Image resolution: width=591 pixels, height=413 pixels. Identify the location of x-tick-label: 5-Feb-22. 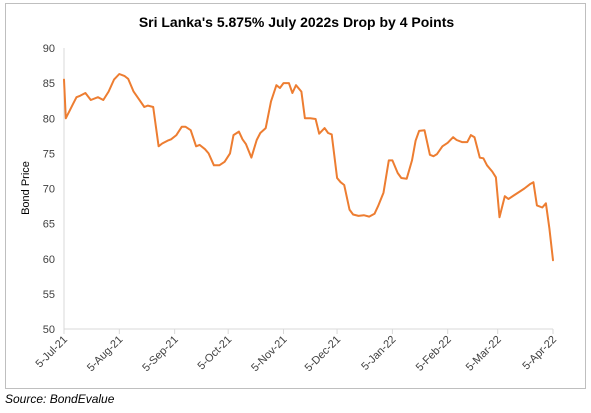
(434, 354).